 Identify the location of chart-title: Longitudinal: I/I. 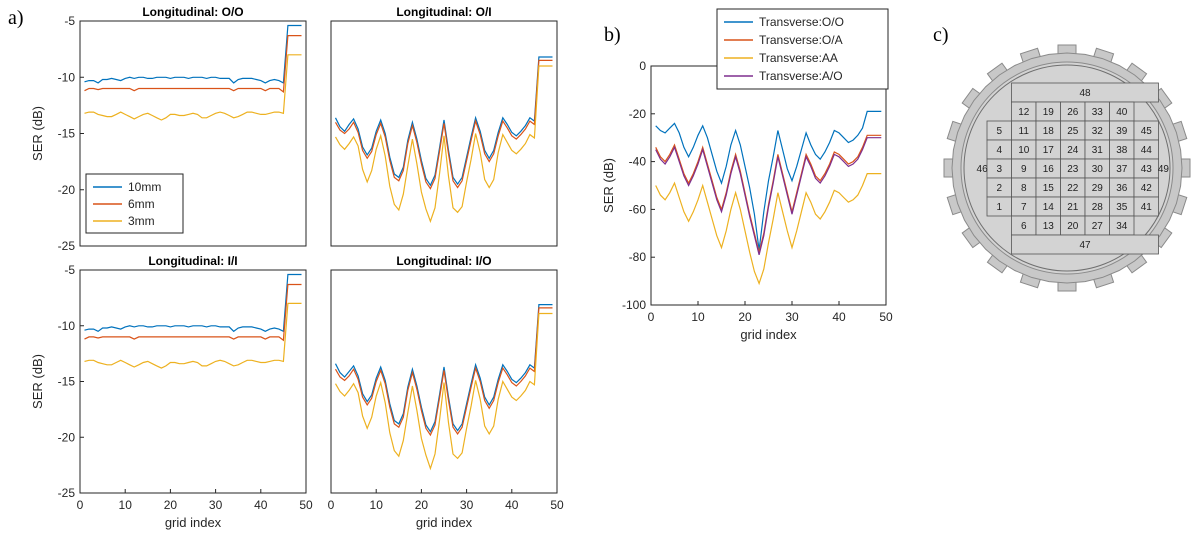
(192, 261).